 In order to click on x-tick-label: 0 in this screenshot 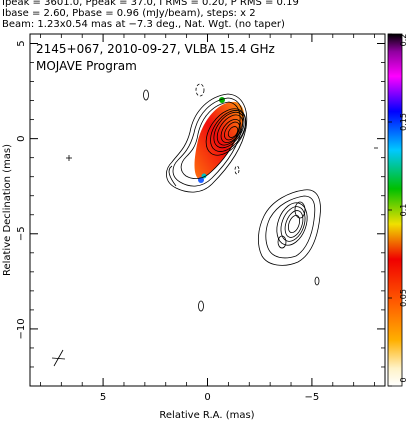, I will do `click(207, 397)`.